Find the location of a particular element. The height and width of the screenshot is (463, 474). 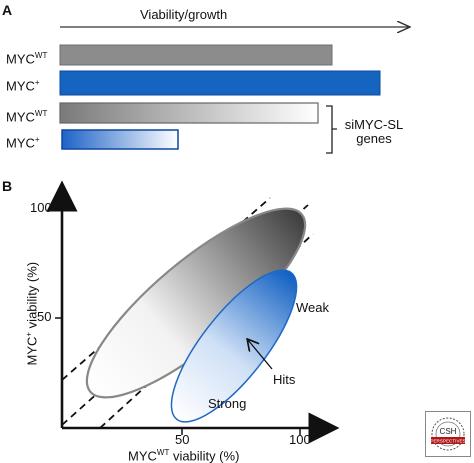

x-axis-label: MYCWT viability (%) is located at coordinates (184, 455).